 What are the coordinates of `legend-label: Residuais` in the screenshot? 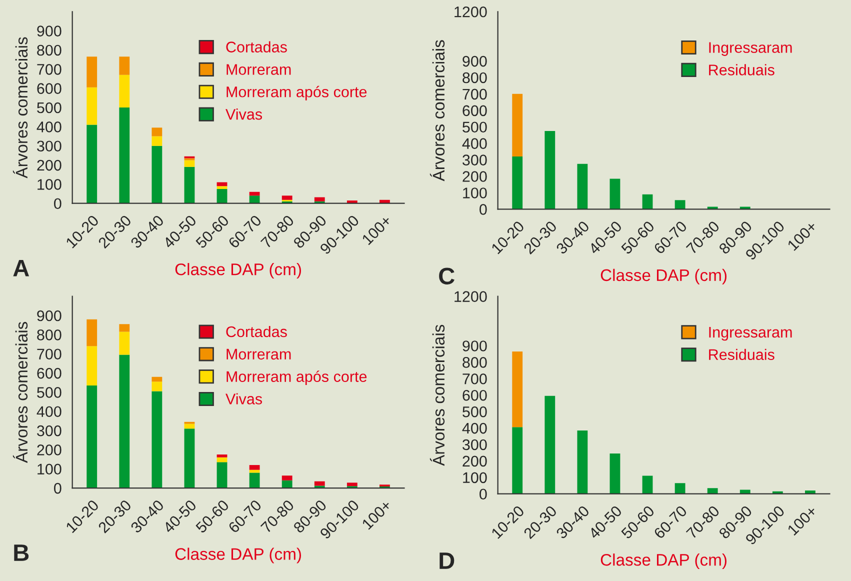 It's located at (741, 354).